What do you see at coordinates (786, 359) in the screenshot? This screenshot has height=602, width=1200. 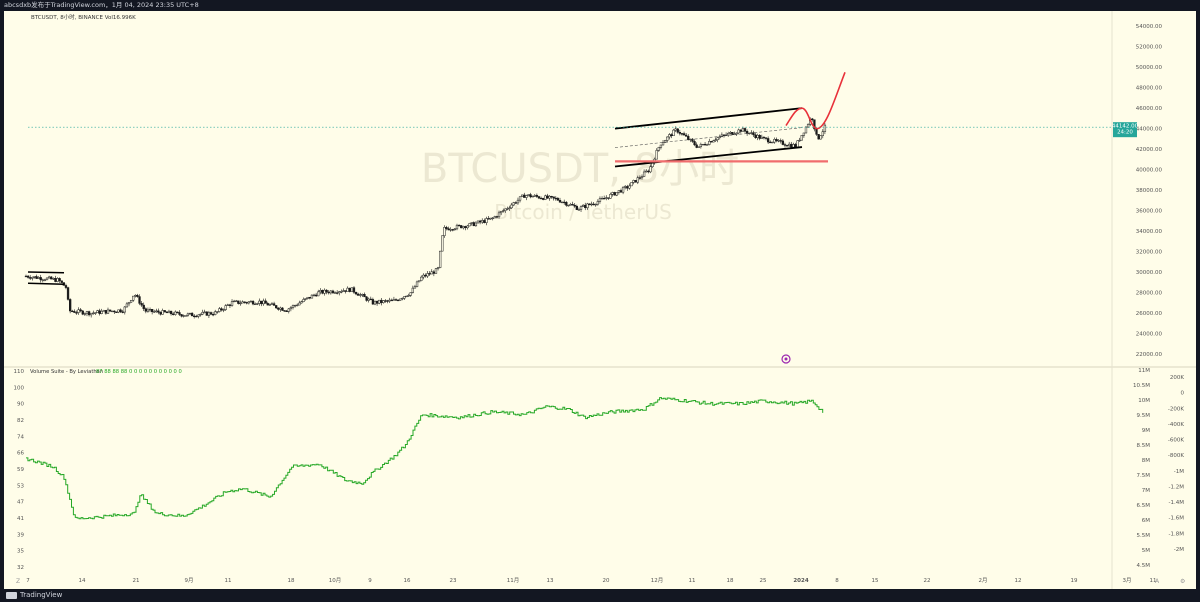 I see `target-icon` at bounding box center [786, 359].